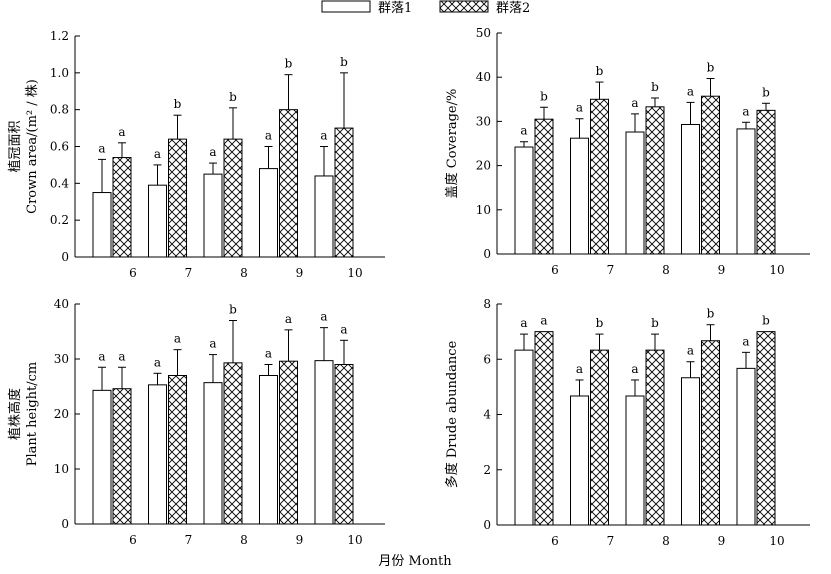 The width and height of the screenshot is (831, 574). I want to click on y-tick-label: 0.8, so click(59, 110).